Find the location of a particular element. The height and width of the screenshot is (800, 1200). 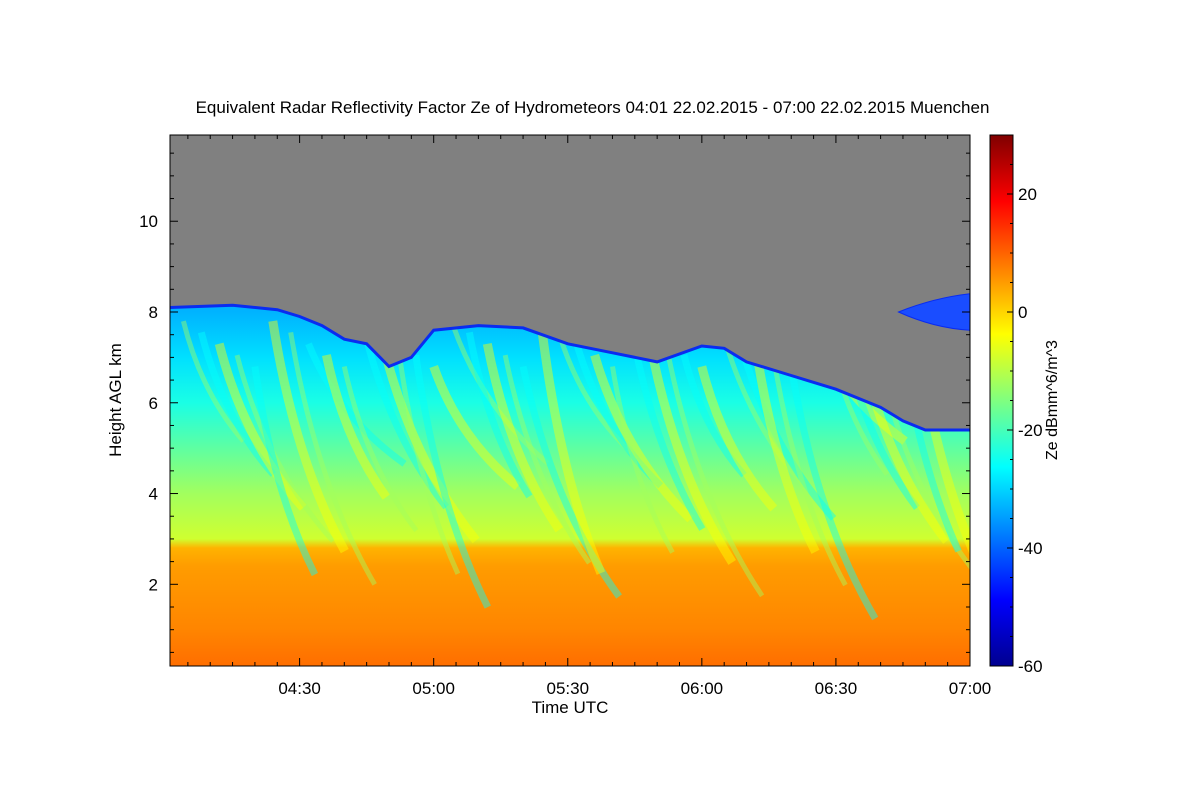

x-tick-label: 06:30 is located at coordinates (836, 688).